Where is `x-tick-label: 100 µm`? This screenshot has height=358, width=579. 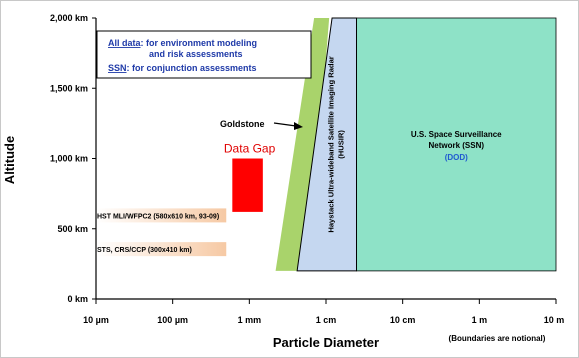 x-tick-label: 100 µm is located at coordinates (172, 320).